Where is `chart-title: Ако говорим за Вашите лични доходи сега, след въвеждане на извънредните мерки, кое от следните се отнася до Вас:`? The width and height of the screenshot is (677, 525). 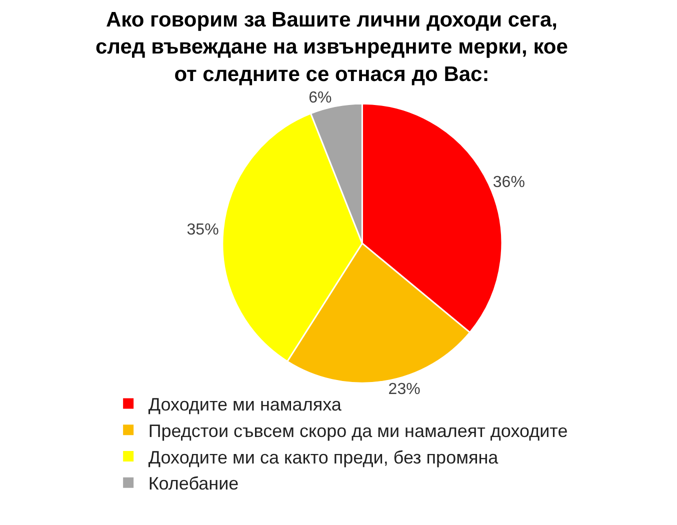 chart-title: Ако говорим за Вашите лични доходи сега, след въвеждане на извънредните мерки, кое от следните се отнася до Вас: is located at coordinates (332, 47).